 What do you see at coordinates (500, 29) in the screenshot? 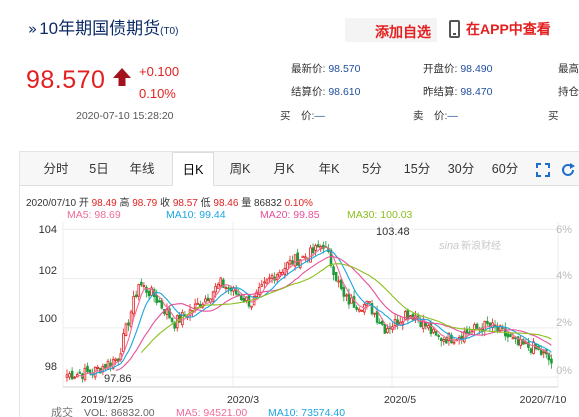
I see `open-in-app-button: 在APP中查看` at bounding box center [500, 29].